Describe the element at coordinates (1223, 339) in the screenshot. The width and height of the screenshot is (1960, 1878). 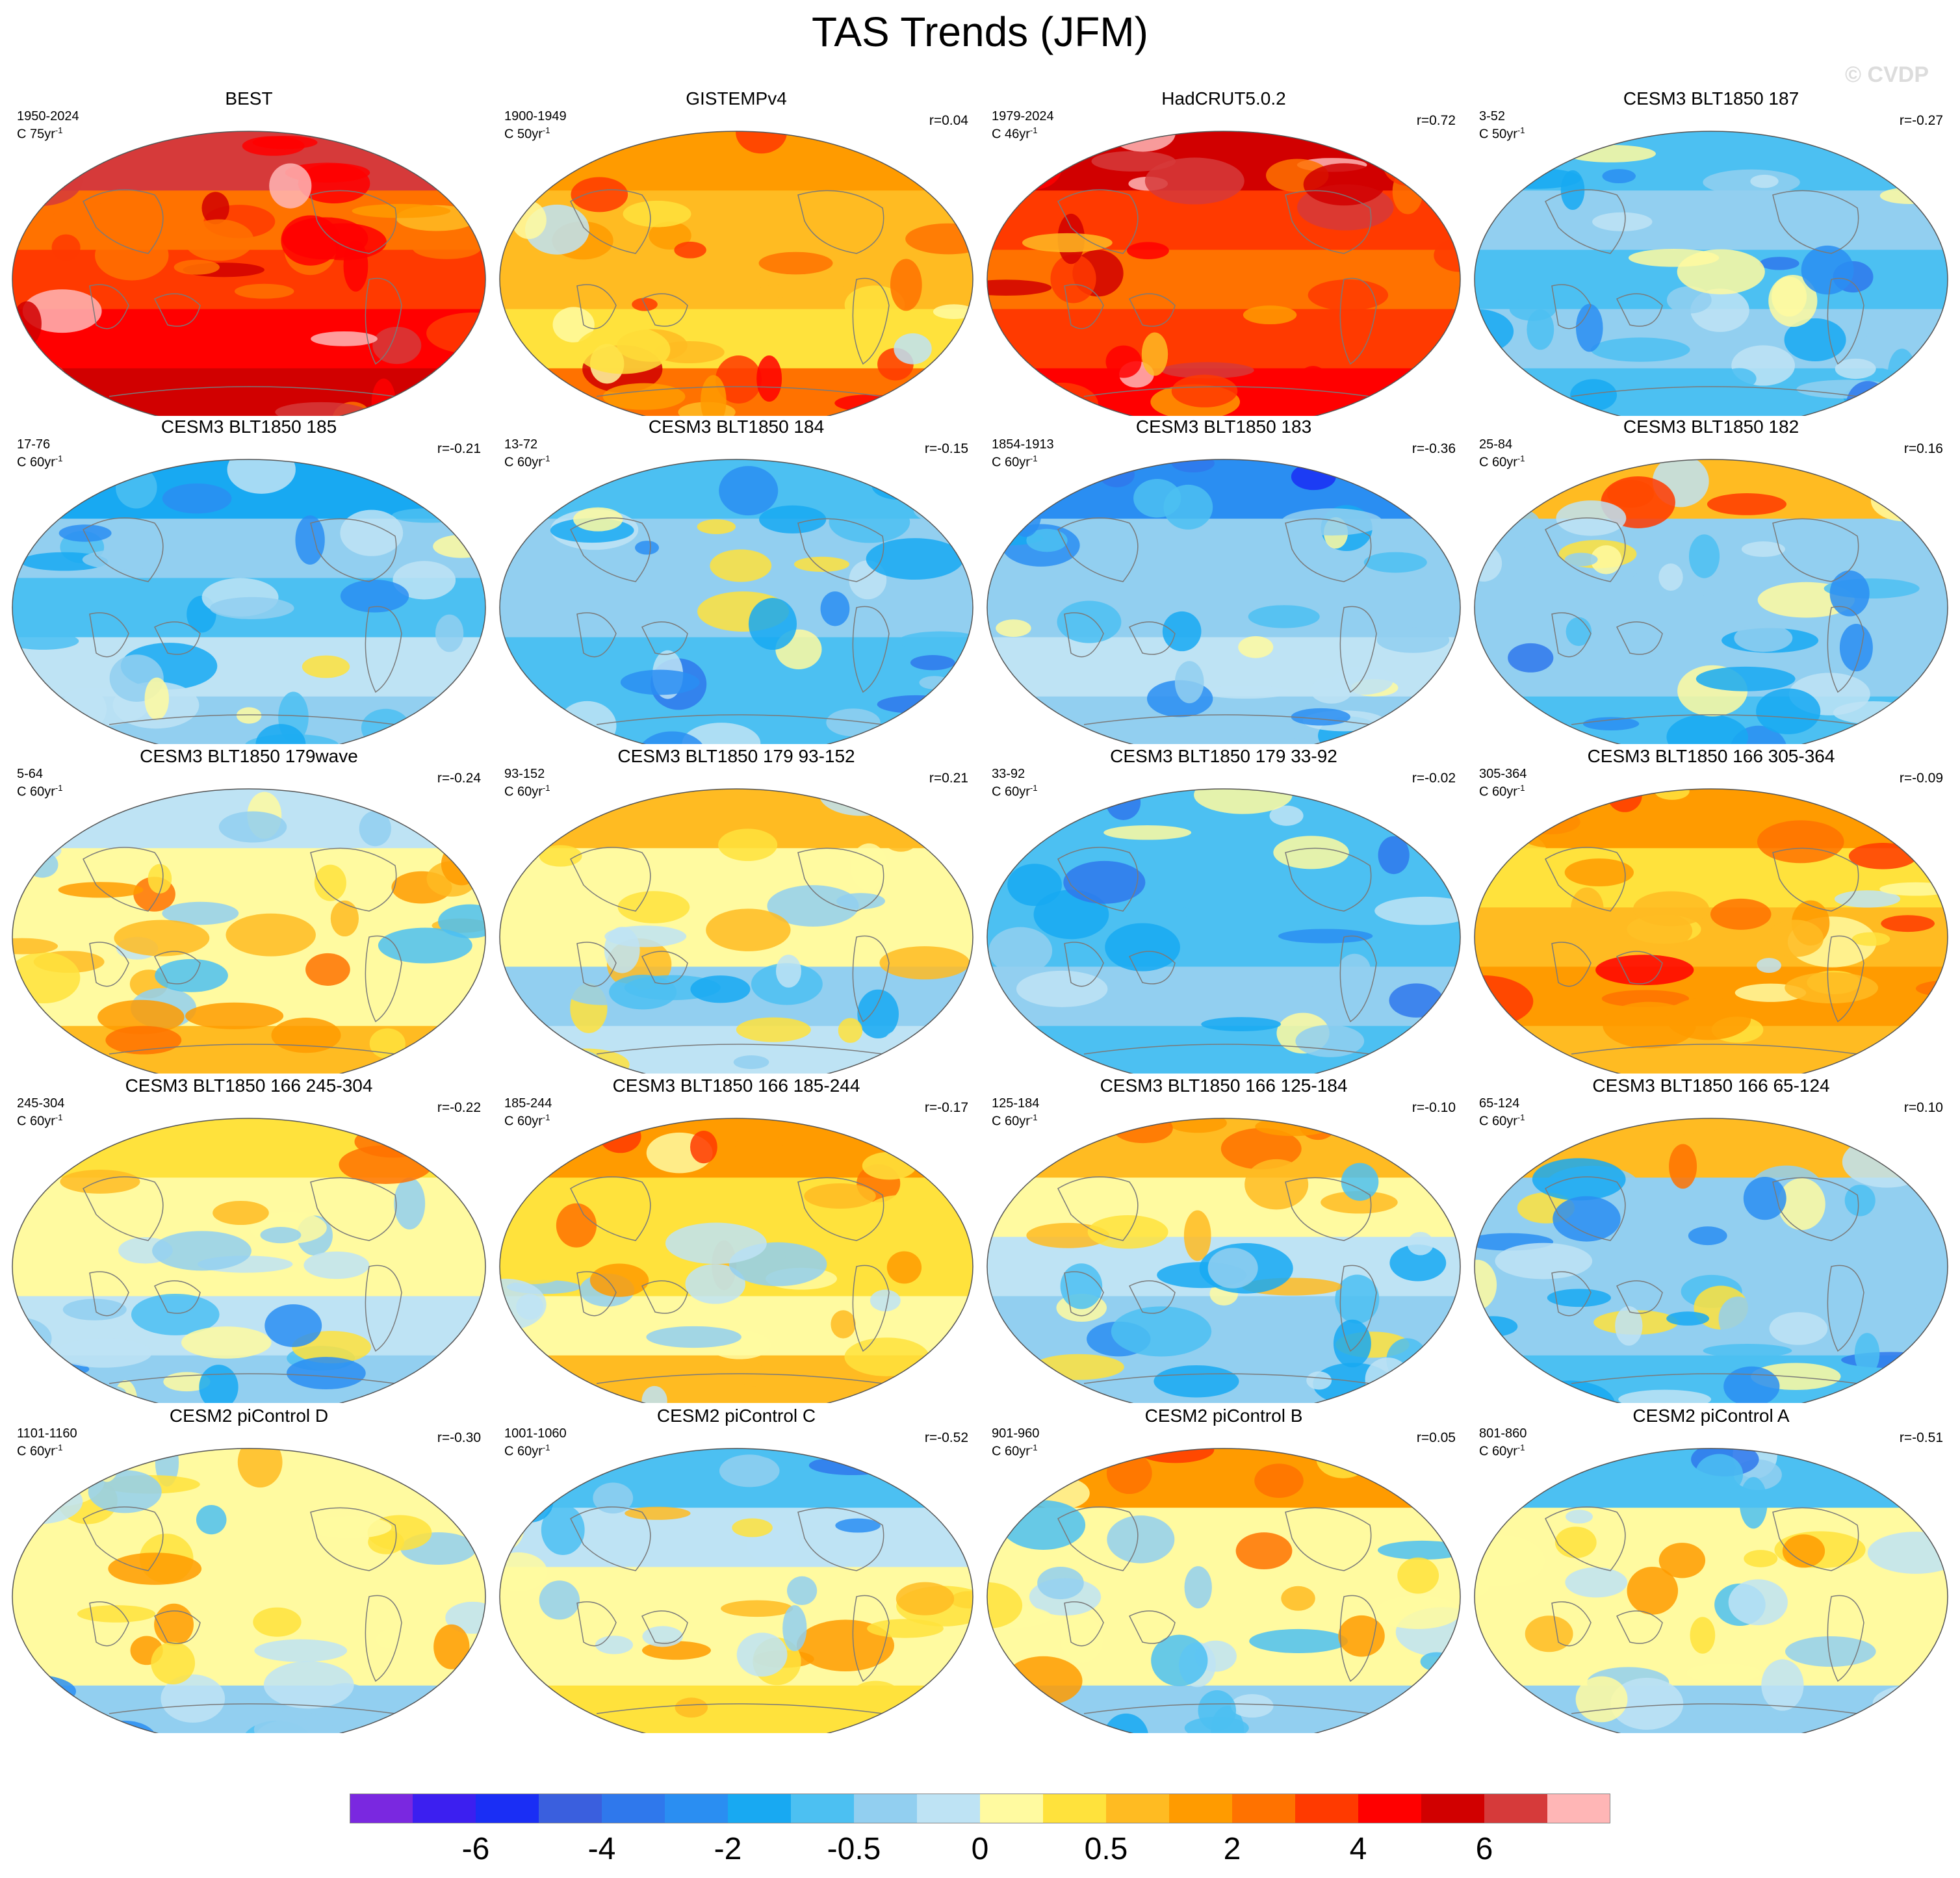
I see `trend-band` at that location.